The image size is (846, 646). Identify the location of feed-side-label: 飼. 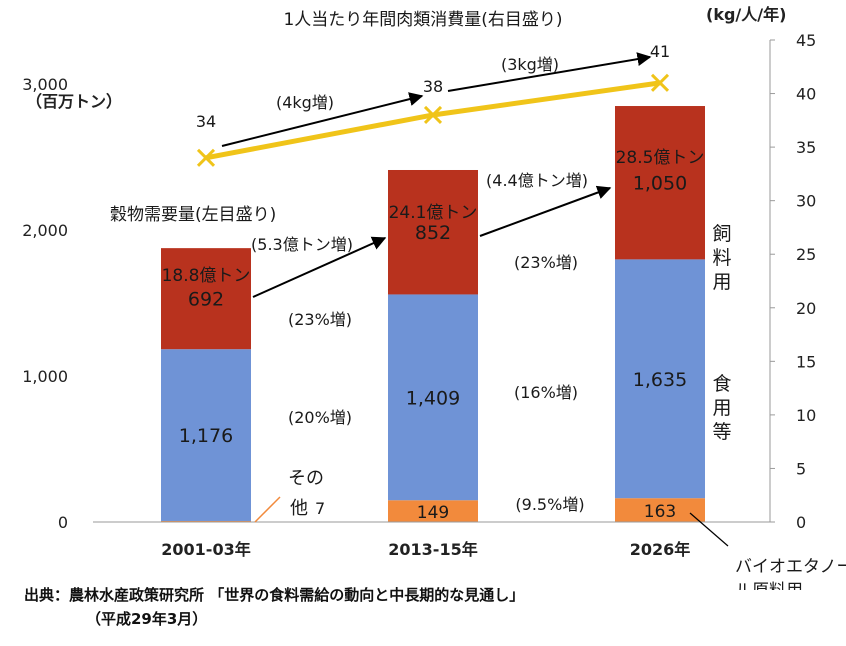
(721, 234).